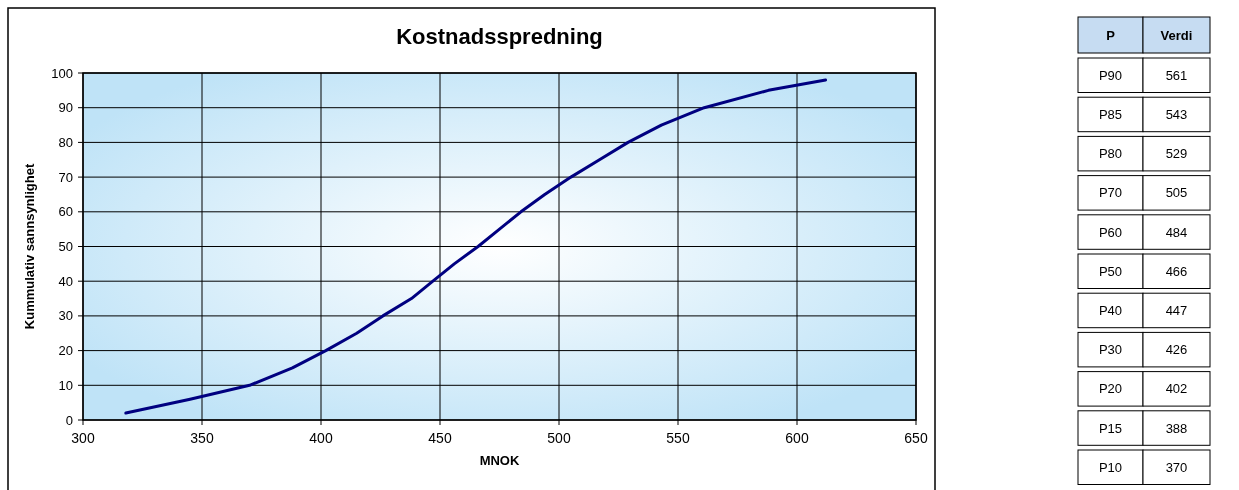 This screenshot has height=490, width=1239. What do you see at coordinates (499, 460) in the screenshot?
I see `x-axis-title: MNOK` at bounding box center [499, 460].